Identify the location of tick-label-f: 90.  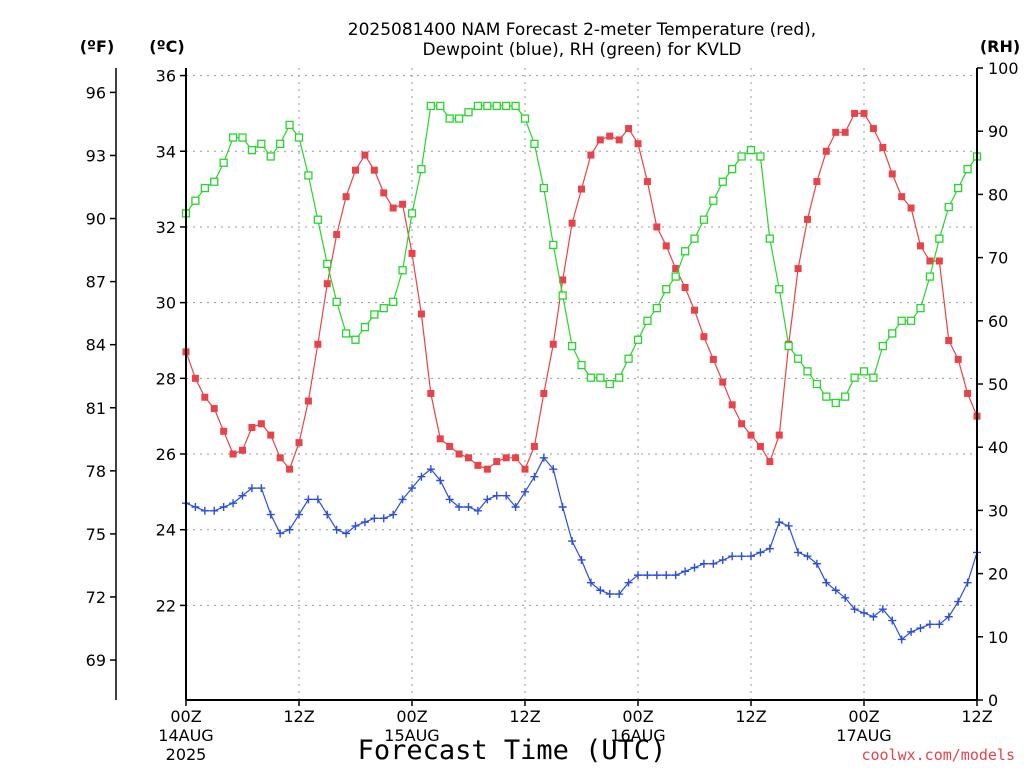
(96, 219).